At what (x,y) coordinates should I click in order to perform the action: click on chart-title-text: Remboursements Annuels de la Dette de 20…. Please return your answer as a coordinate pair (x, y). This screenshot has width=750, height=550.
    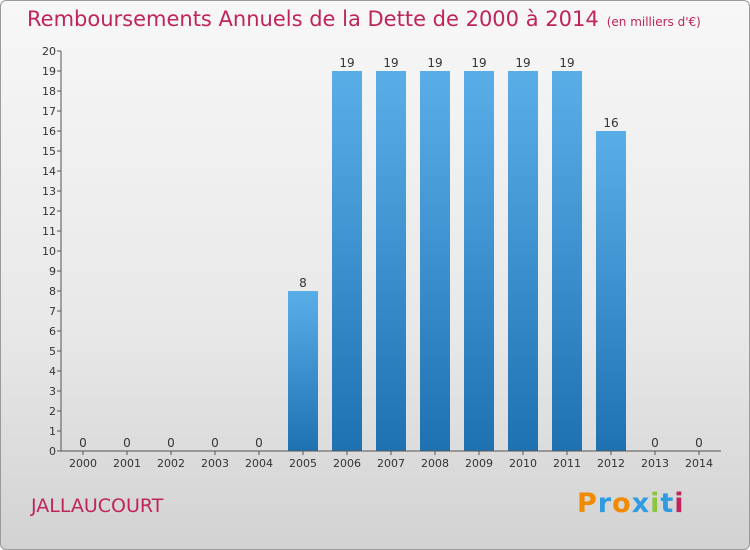
    Looking at the image, I should click on (313, 19).